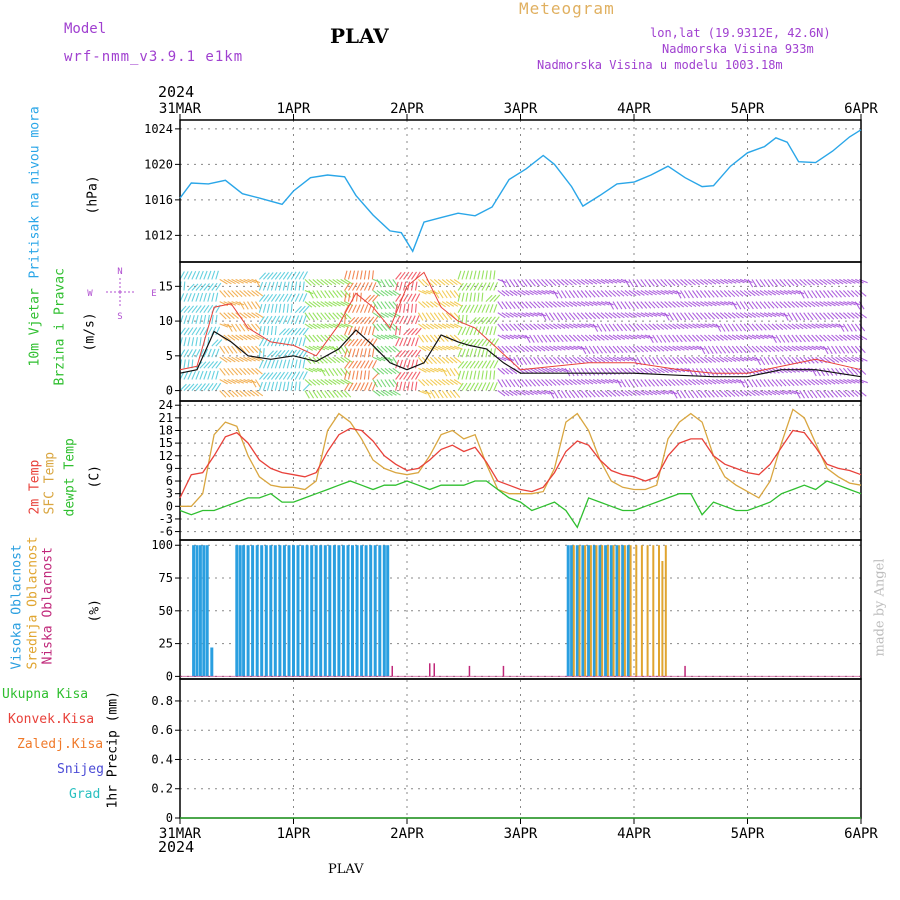 This screenshot has height=900, width=900. I want to click on y-tick-label: 75, so click(166, 578).